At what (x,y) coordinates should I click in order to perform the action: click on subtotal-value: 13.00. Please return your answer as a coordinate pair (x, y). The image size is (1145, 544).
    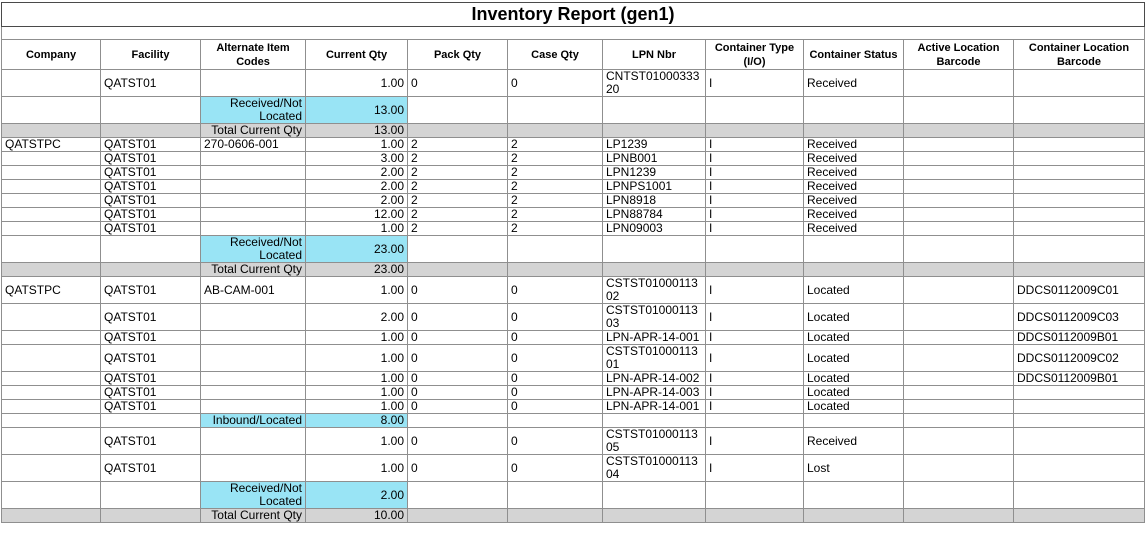
    Looking at the image, I should click on (356, 110).